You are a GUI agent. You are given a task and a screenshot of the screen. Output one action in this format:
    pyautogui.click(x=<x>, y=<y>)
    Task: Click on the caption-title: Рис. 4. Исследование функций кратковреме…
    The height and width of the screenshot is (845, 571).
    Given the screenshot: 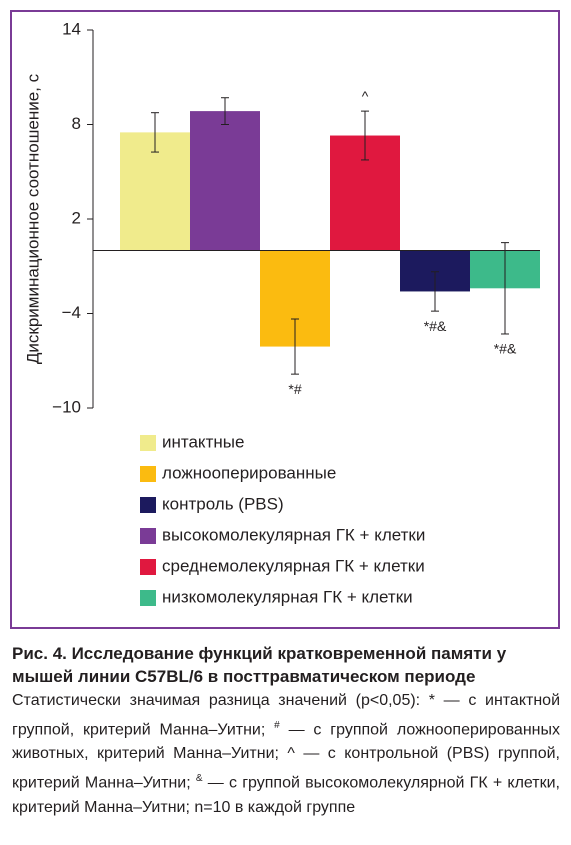 What is the action you would take?
    pyautogui.click(x=259, y=665)
    